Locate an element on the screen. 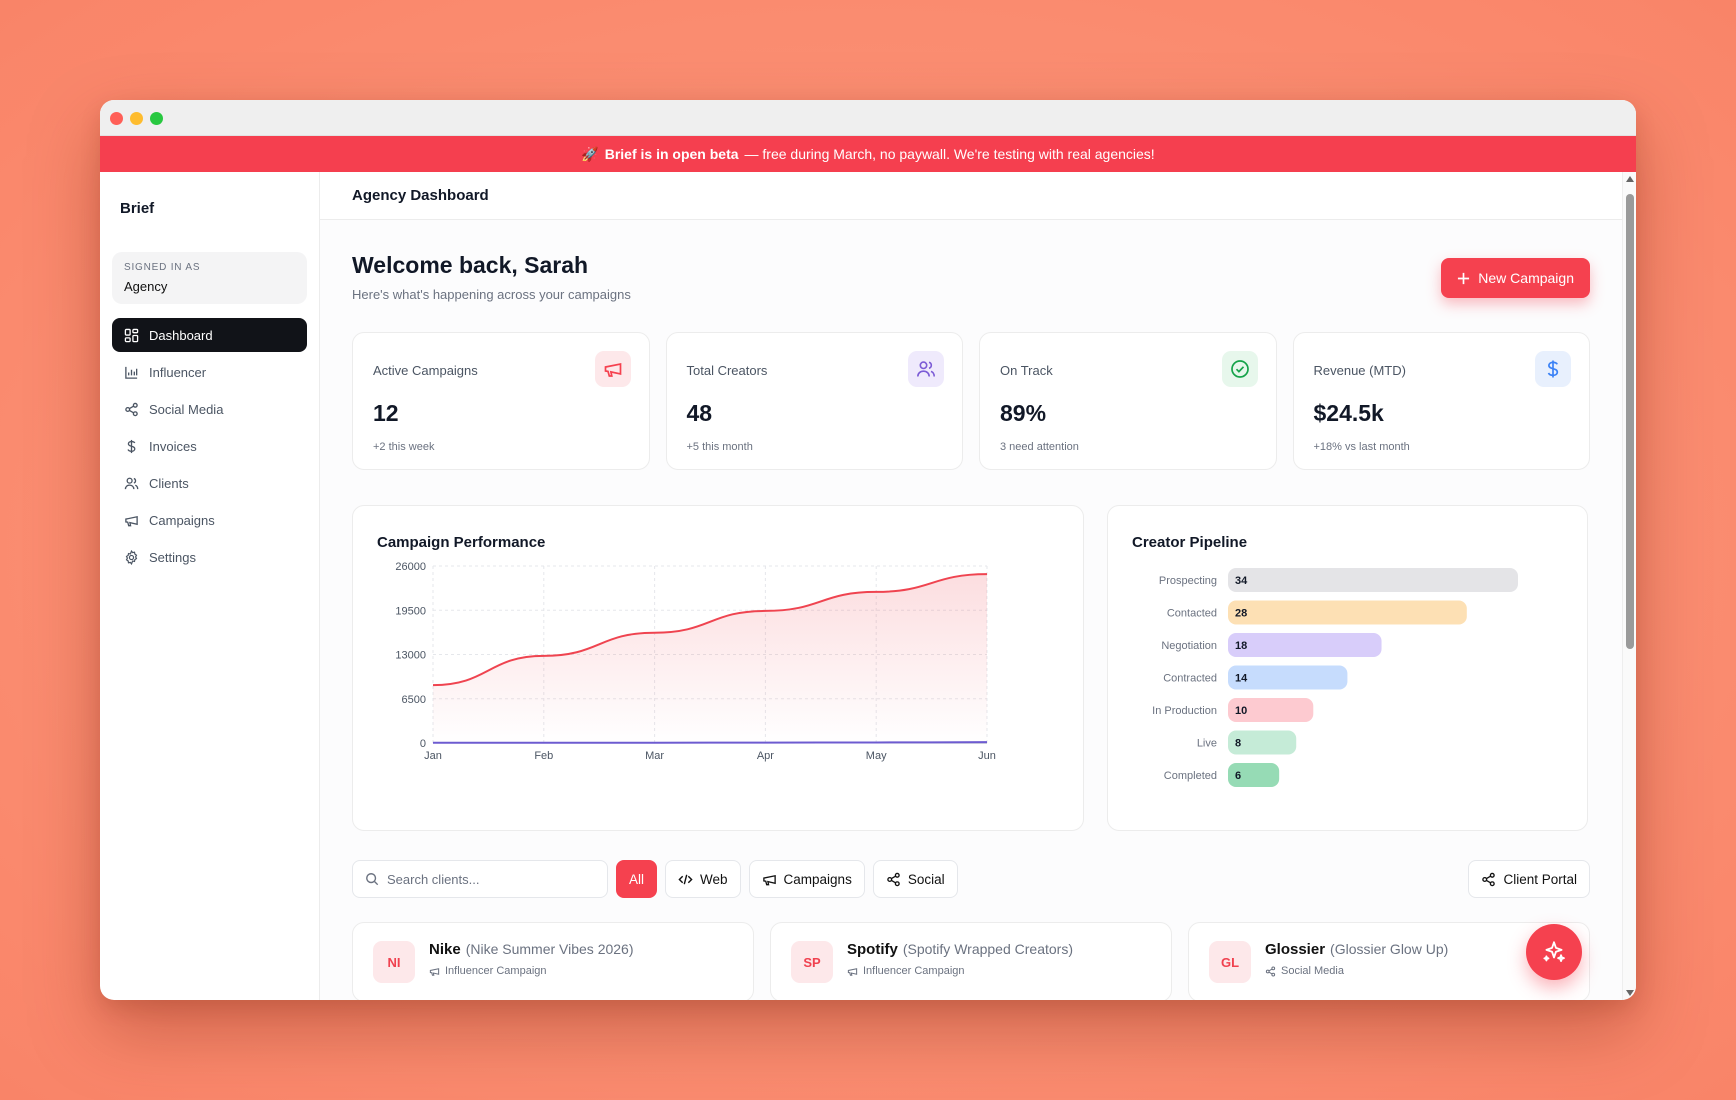 This screenshot has width=1736, height=1100. client-project: (Glossier Glow Up) is located at coordinates (1389, 949).